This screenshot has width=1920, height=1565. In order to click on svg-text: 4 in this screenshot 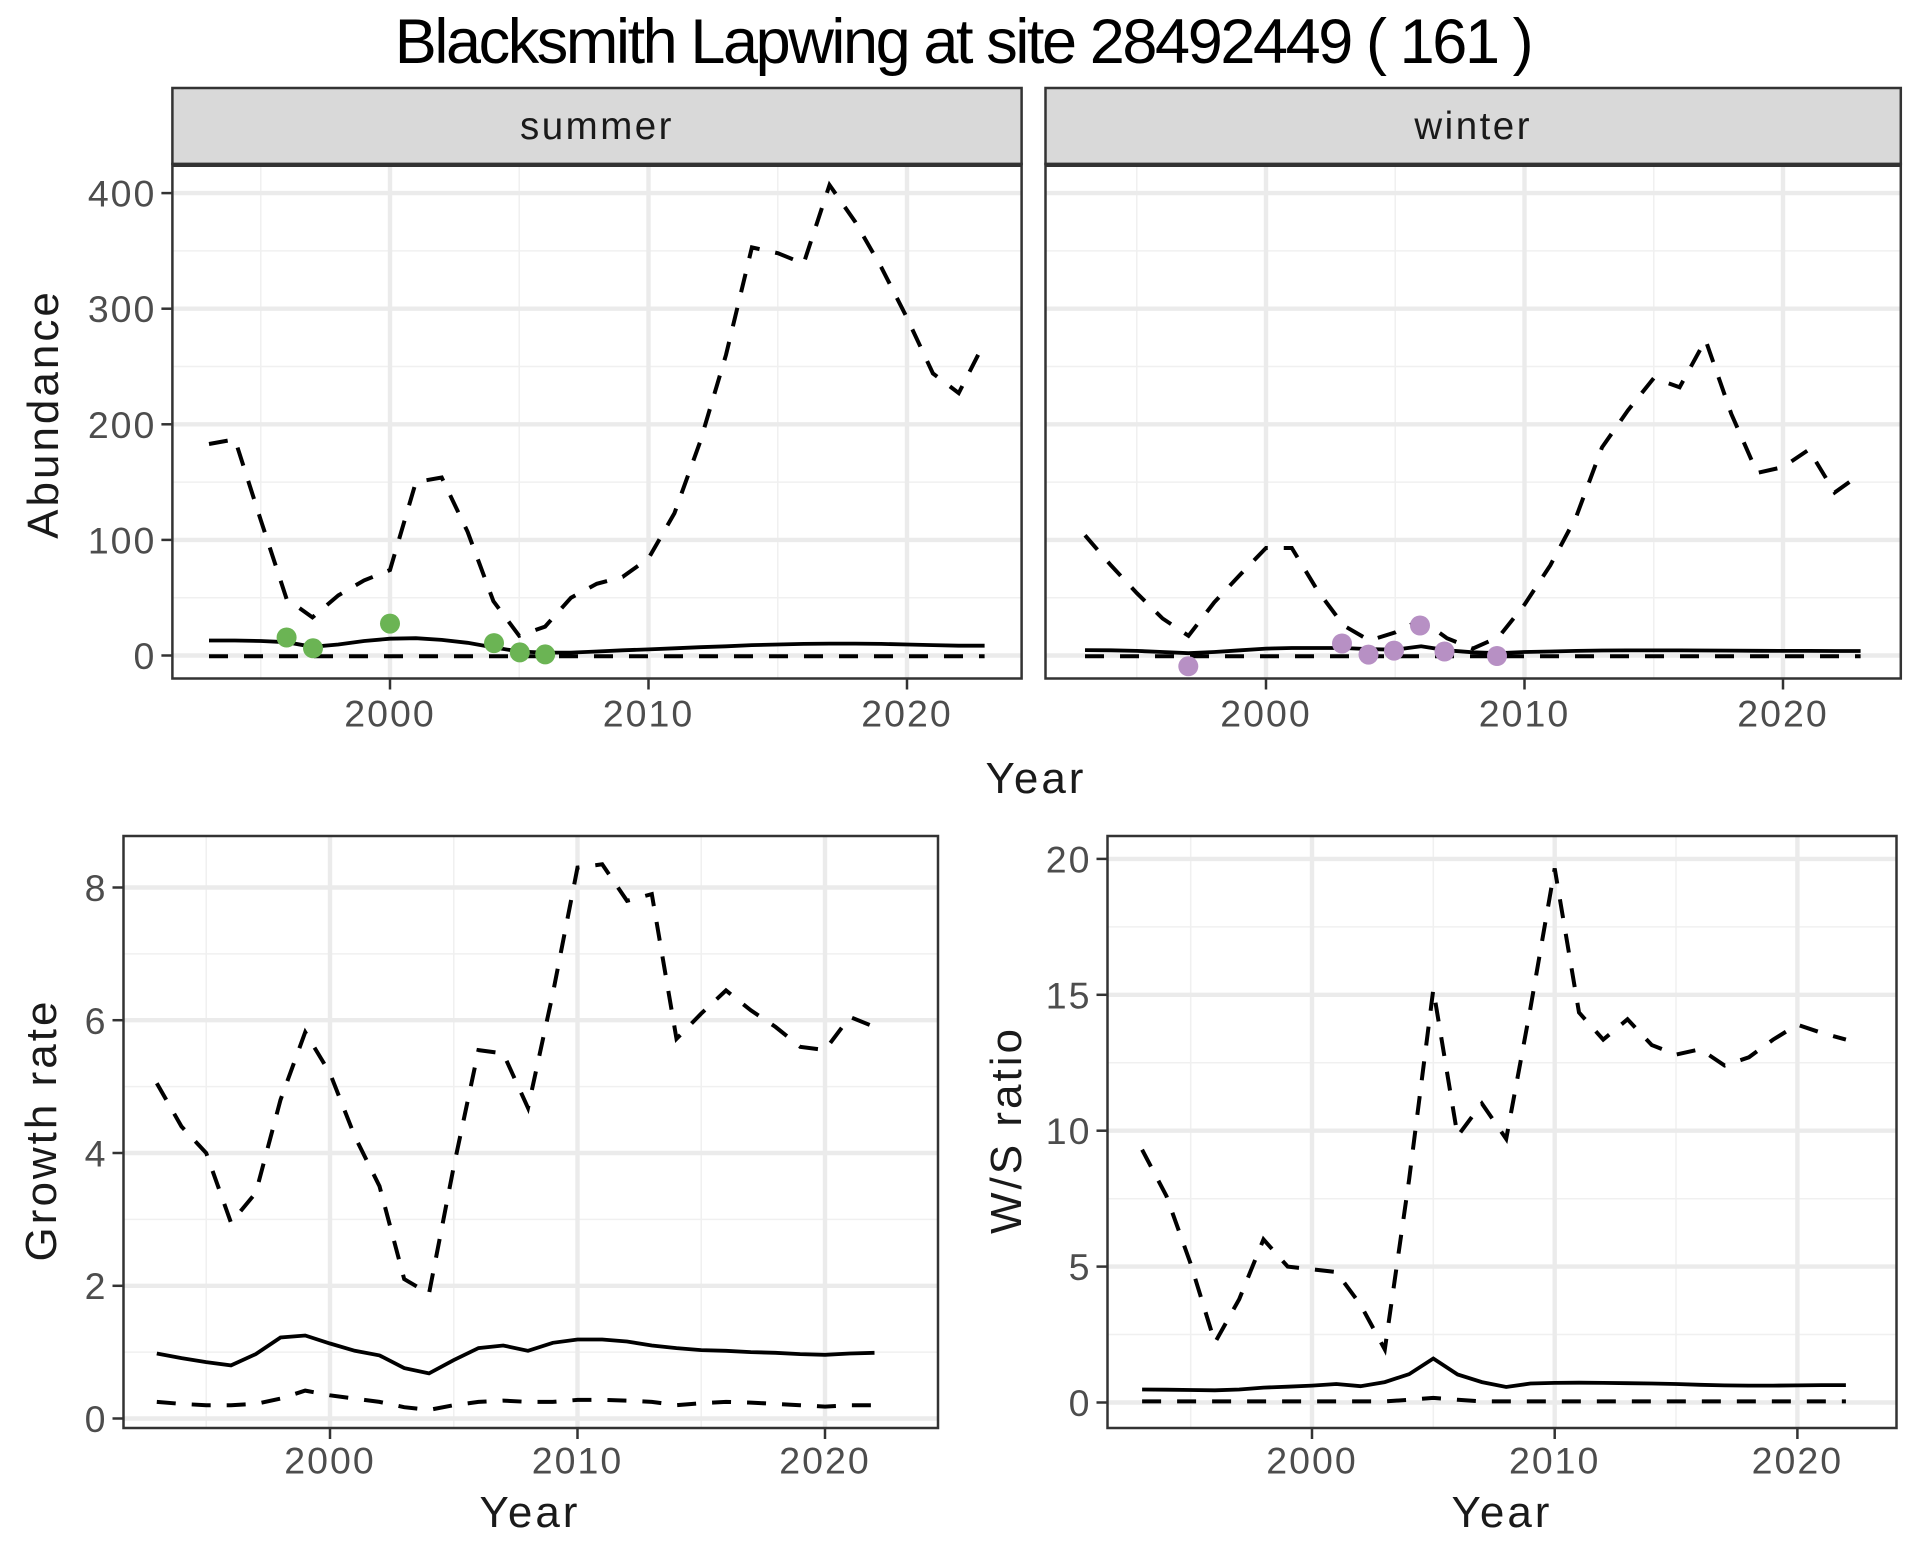, I will do `click(96, 1154)`.